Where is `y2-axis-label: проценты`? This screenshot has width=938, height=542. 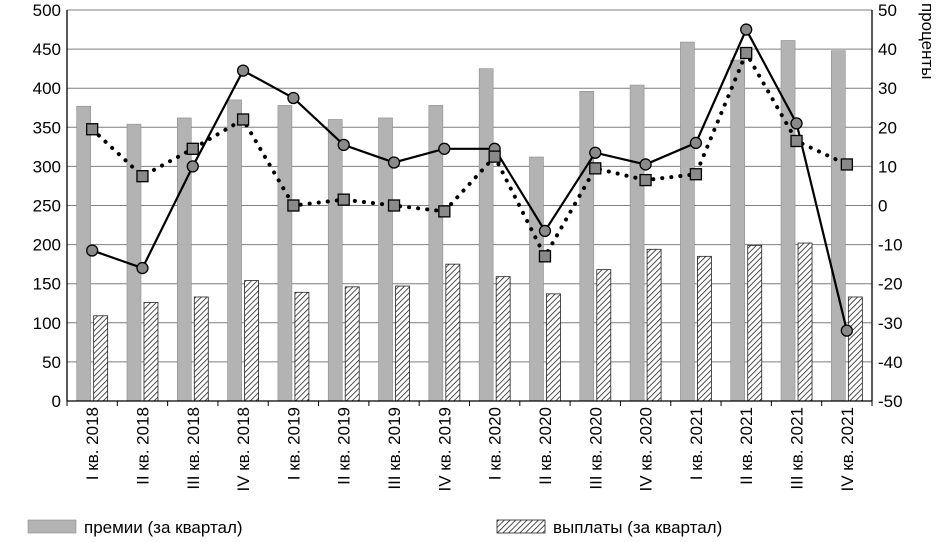 y2-axis-label: проценты is located at coordinates (927, 41).